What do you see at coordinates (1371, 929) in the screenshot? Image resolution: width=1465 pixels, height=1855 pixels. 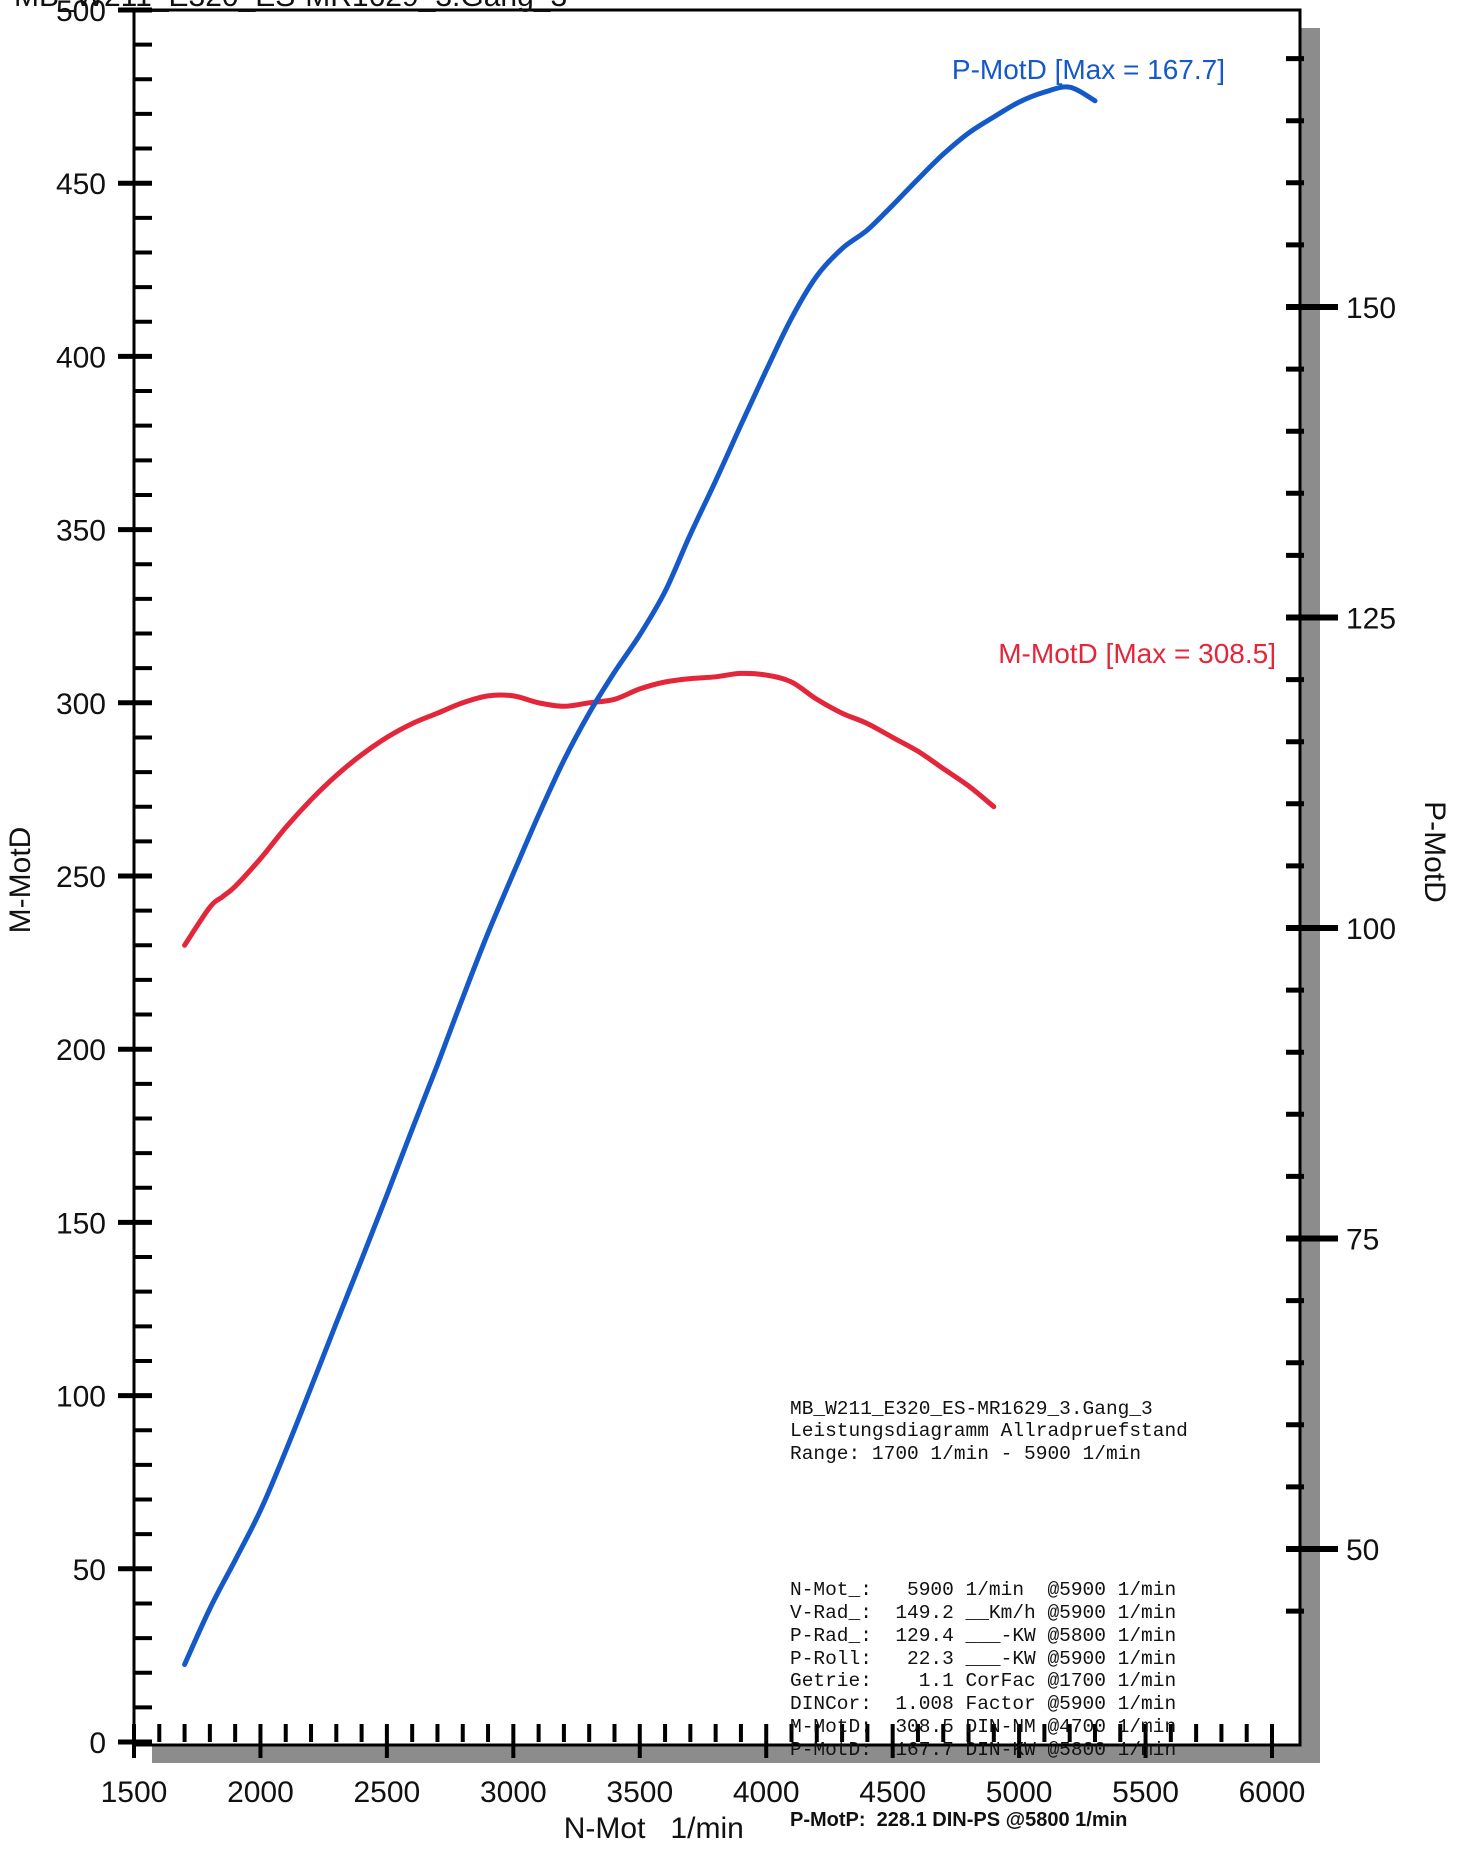 I see `right-tick-label: 100` at bounding box center [1371, 929].